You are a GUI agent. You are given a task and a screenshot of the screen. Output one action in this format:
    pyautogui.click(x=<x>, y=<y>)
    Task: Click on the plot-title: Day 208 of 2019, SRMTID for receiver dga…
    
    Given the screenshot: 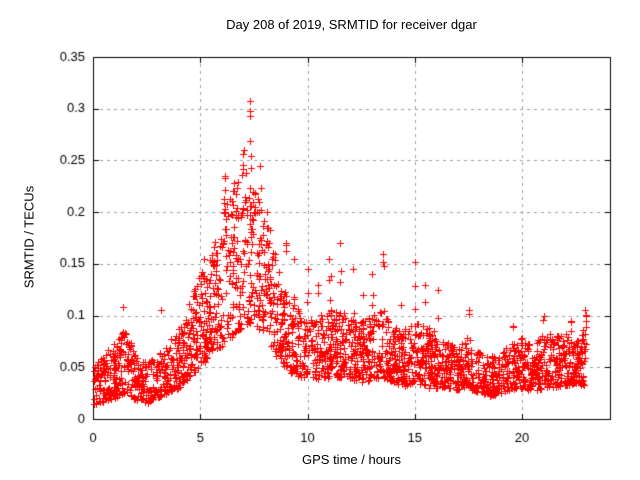 What is the action you would take?
    pyautogui.click(x=351, y=24)
    